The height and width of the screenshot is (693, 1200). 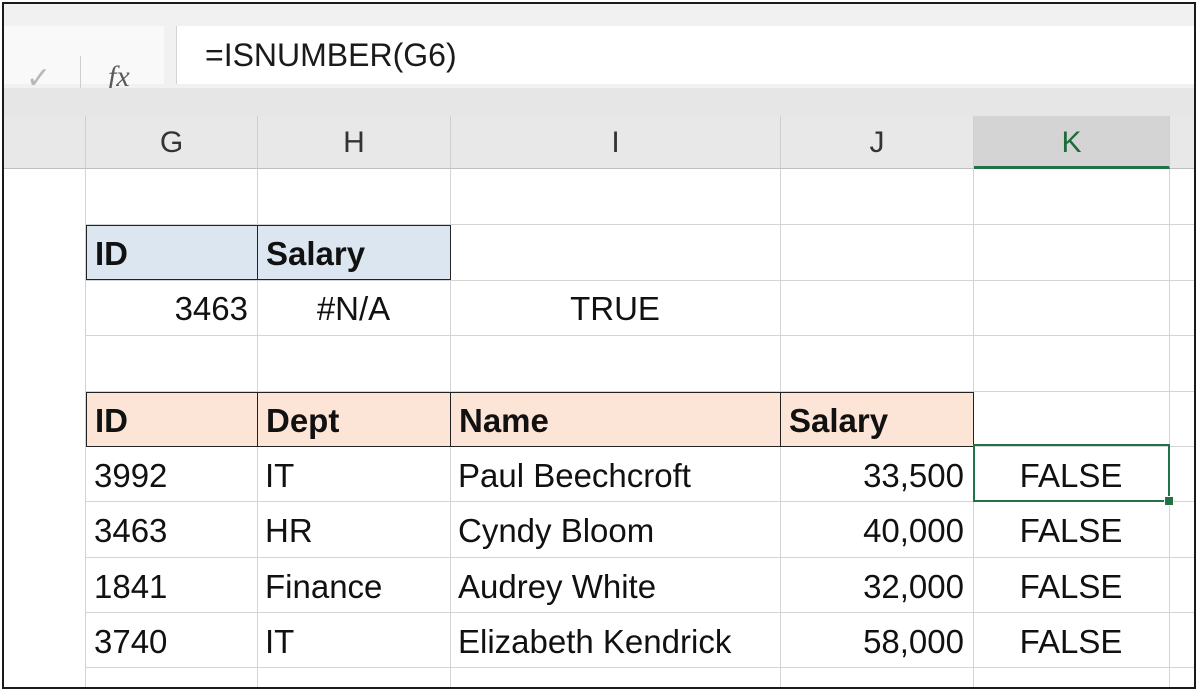 What do you see at coordinates (354, 419) in the screenshot?
I see `table-header-dept: Dept` at bounding box center [354, 419].